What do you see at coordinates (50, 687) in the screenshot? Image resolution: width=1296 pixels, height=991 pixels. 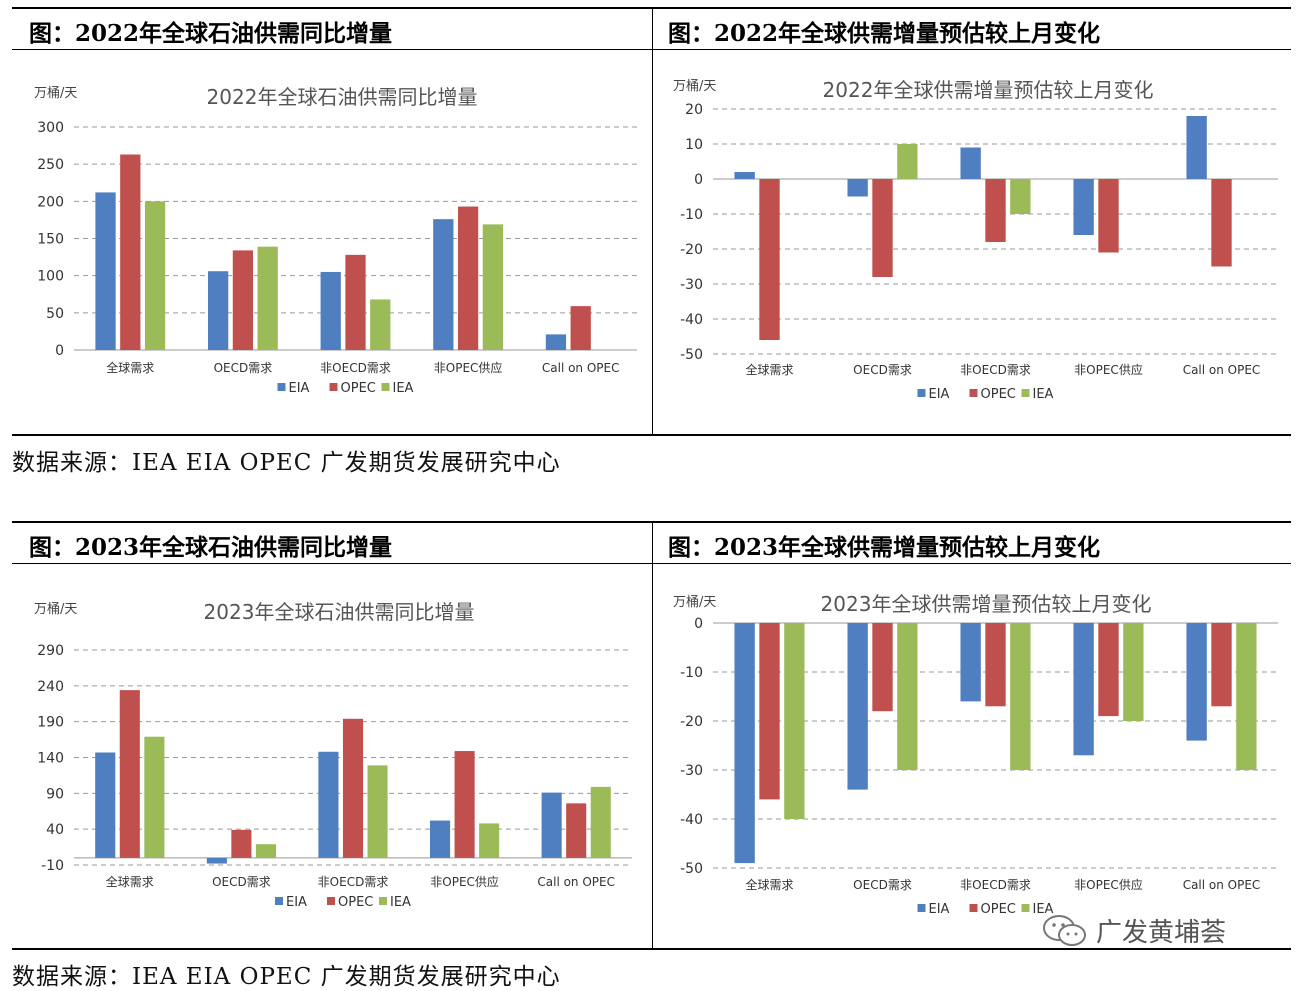 I see `y-tick-label: 240` at bounding box center [50, 687].